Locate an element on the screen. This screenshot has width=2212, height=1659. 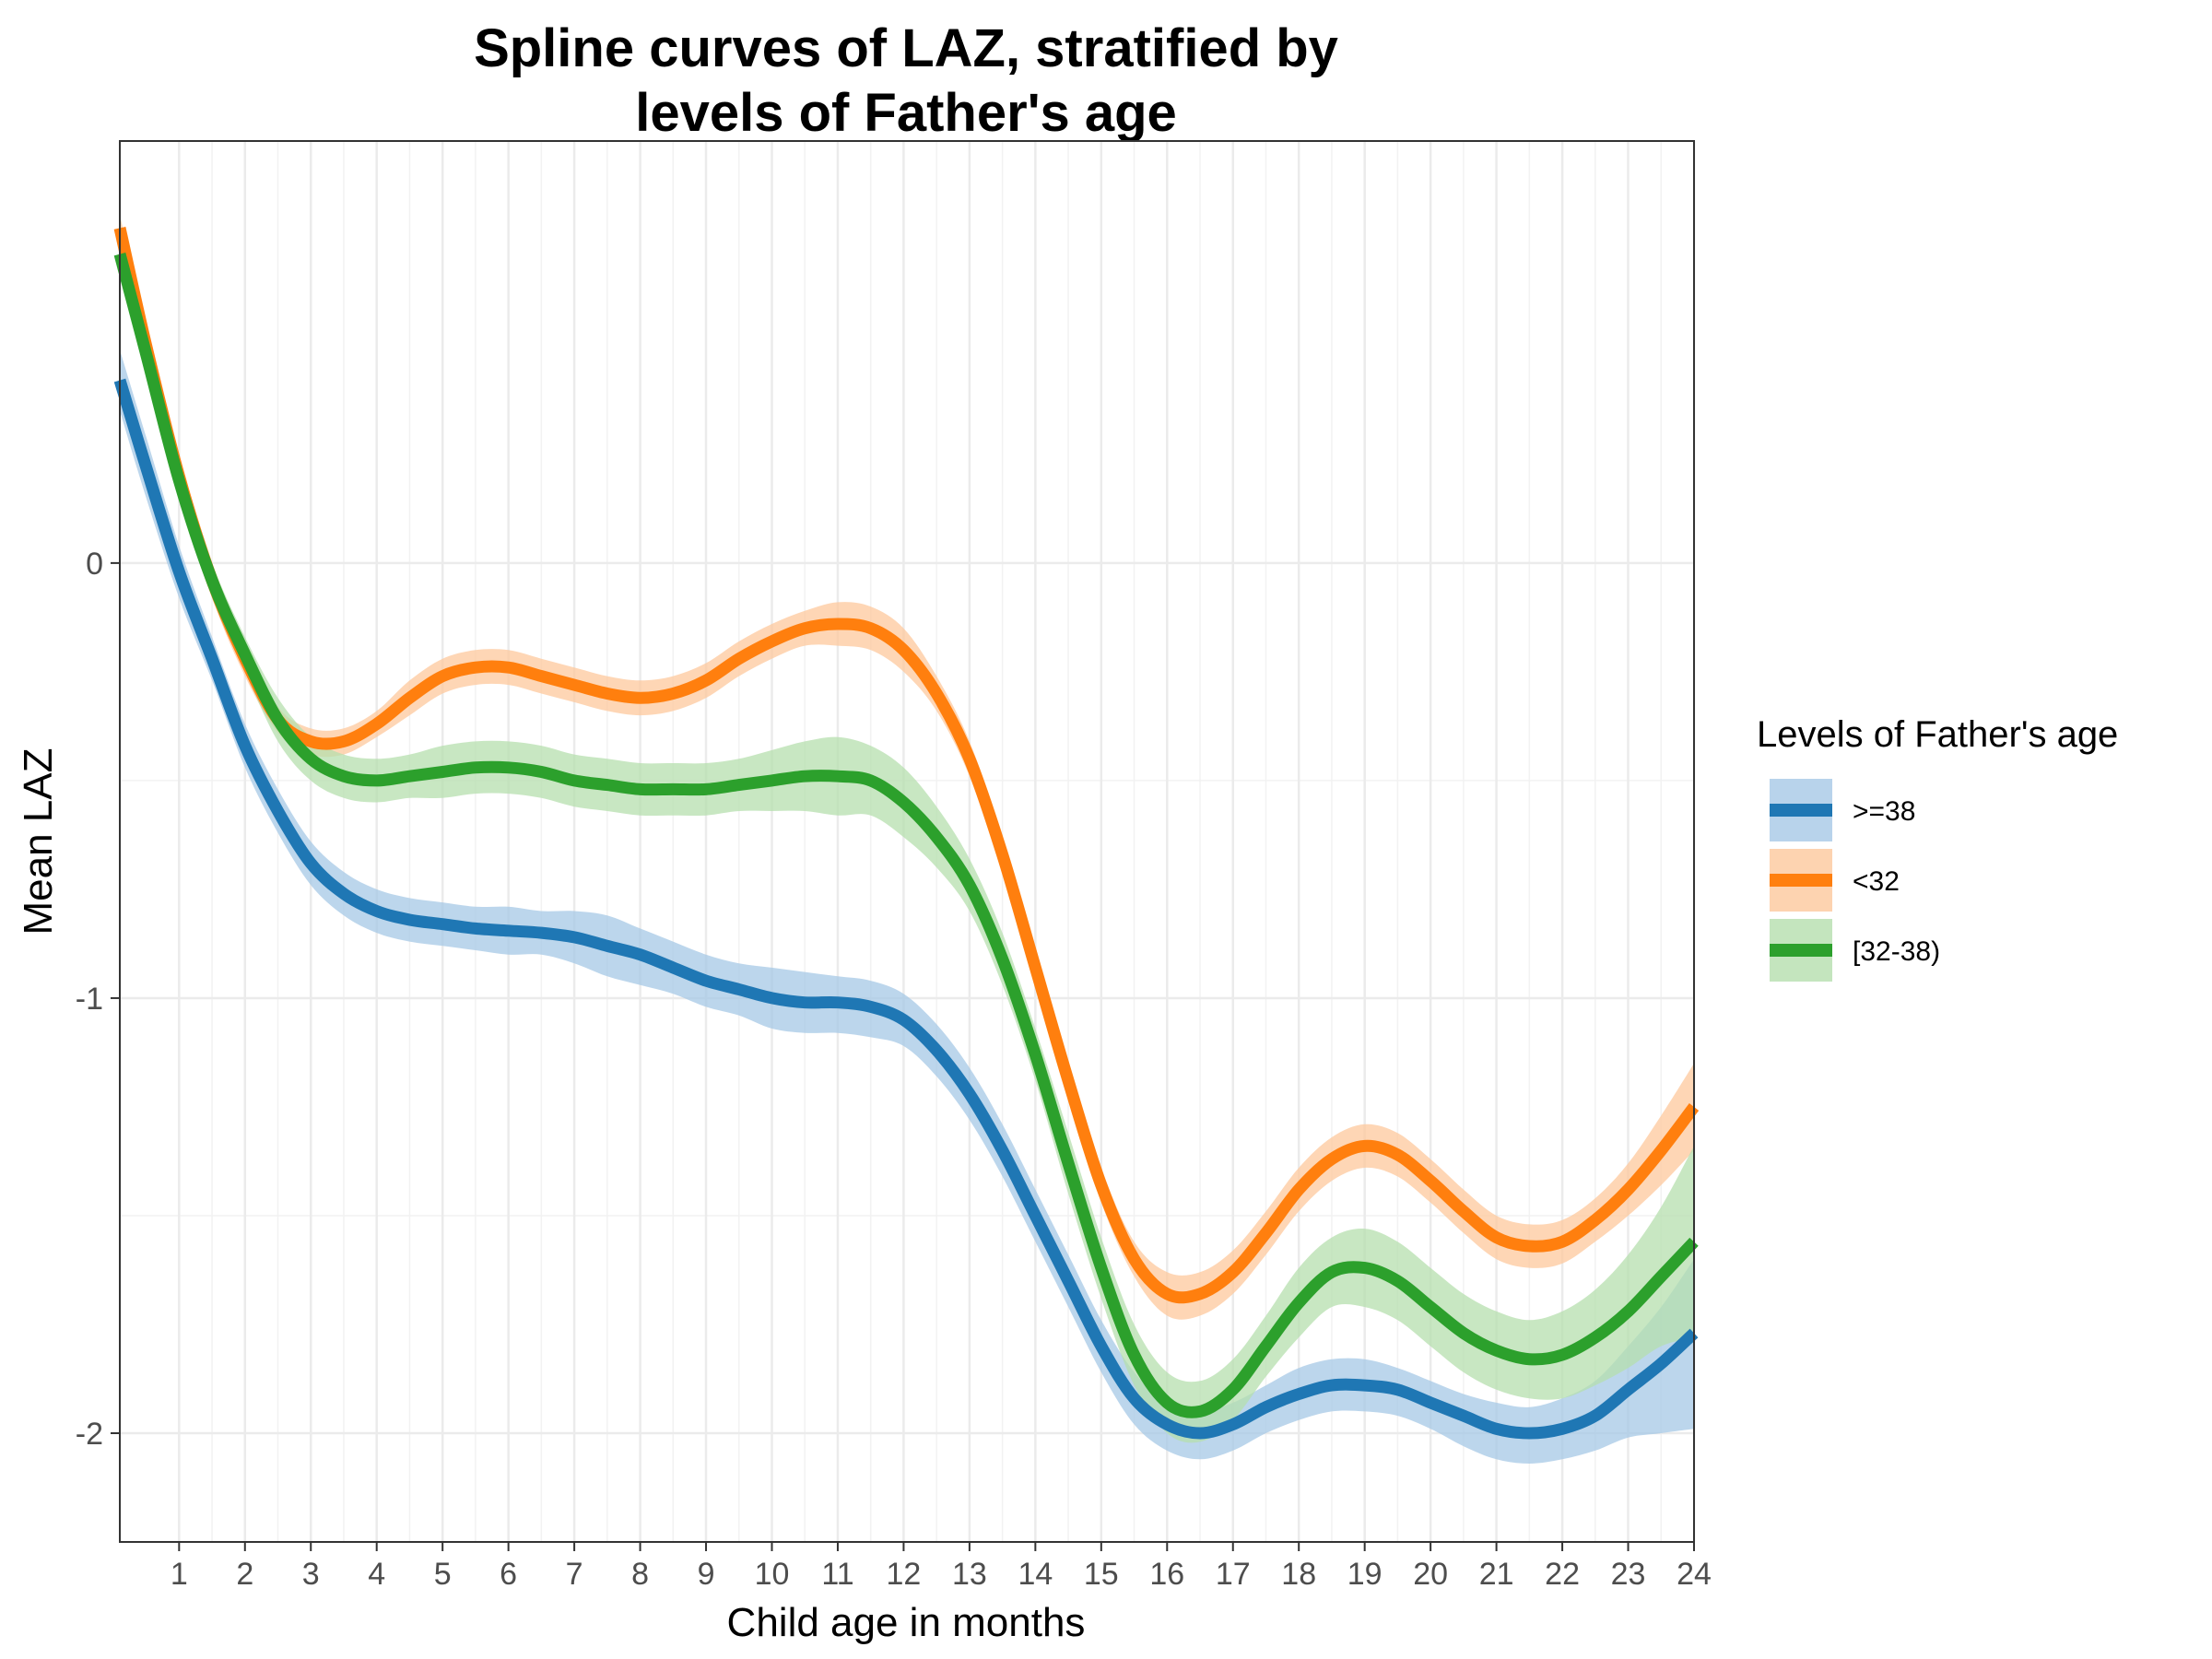
y-tick-label: -1 is located at coordinates (89, 999).